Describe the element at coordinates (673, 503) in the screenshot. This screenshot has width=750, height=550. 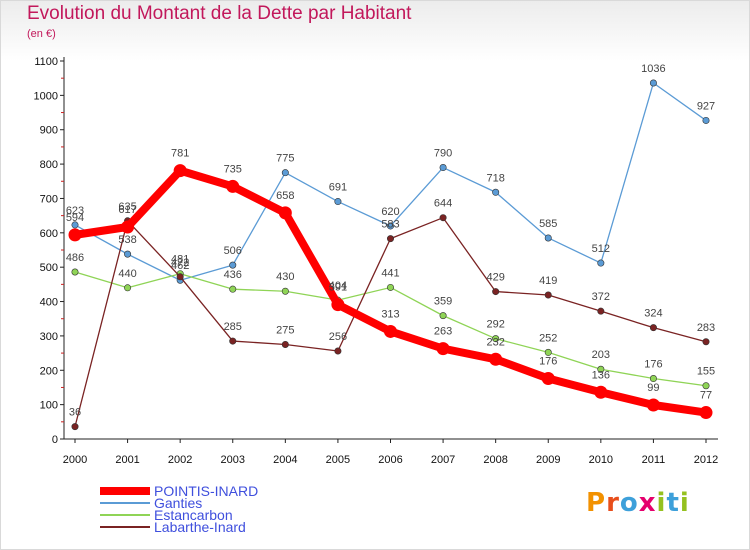
I see `logo-letter: t` at that location.